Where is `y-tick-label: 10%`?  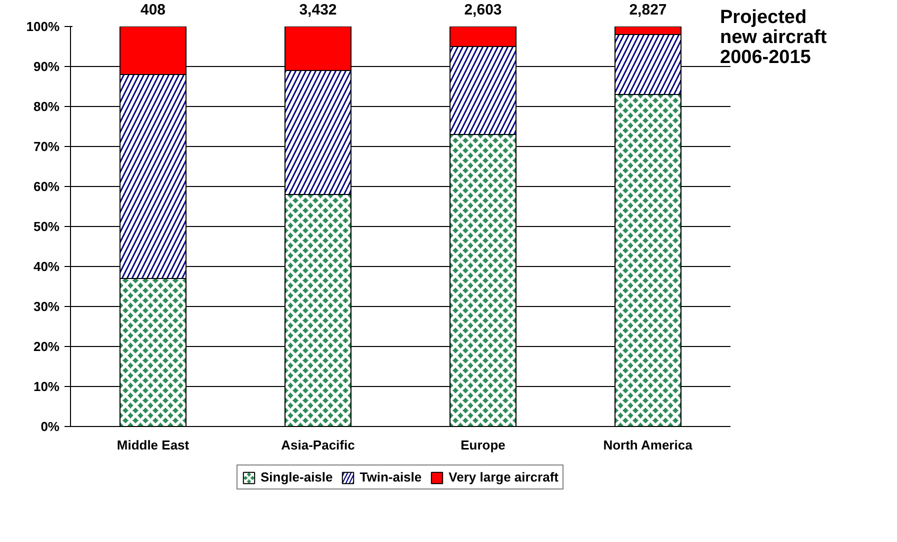 y-tick-label: 10% is located at coordinates (46, 386).